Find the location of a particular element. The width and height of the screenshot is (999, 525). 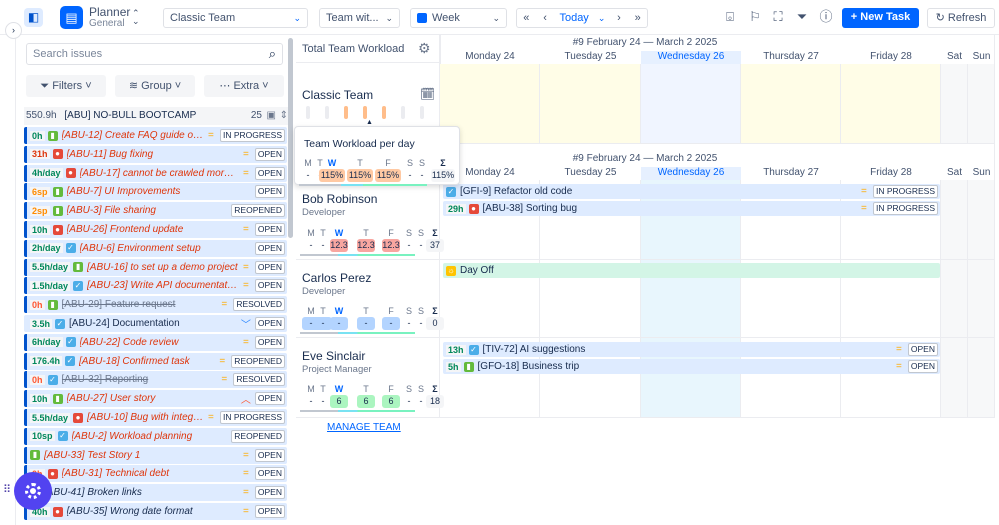

group-button: ≋ Group ˅ is located at coordinates (155, 86).